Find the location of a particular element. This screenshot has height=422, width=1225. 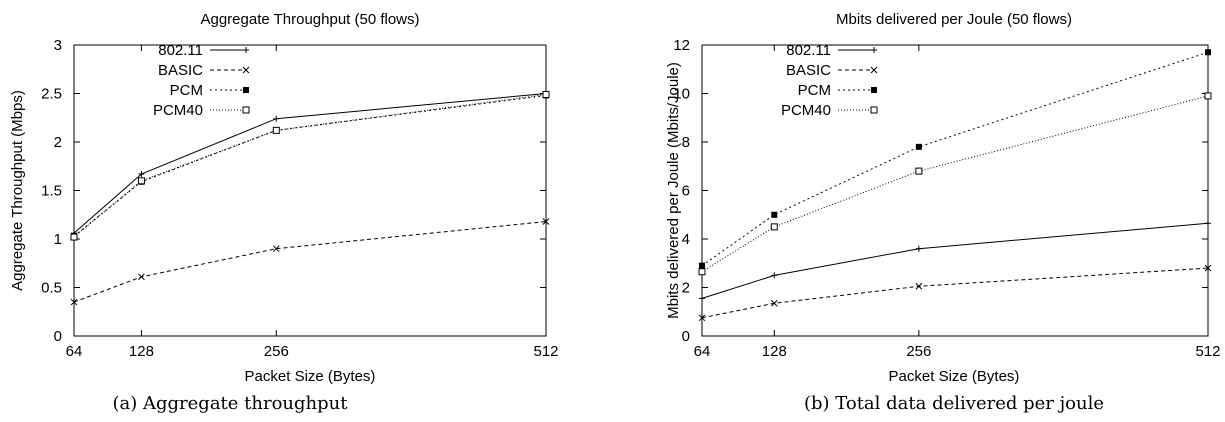

y-tick-label: 2.5 is located at coordinates (51, 94).